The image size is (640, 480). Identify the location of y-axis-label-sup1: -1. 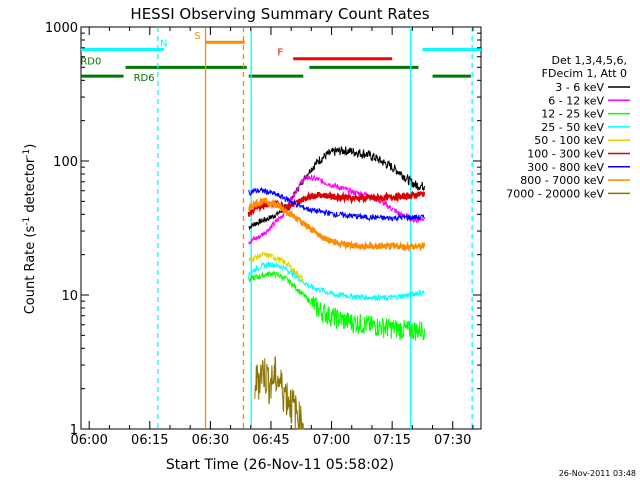
(27, 221).